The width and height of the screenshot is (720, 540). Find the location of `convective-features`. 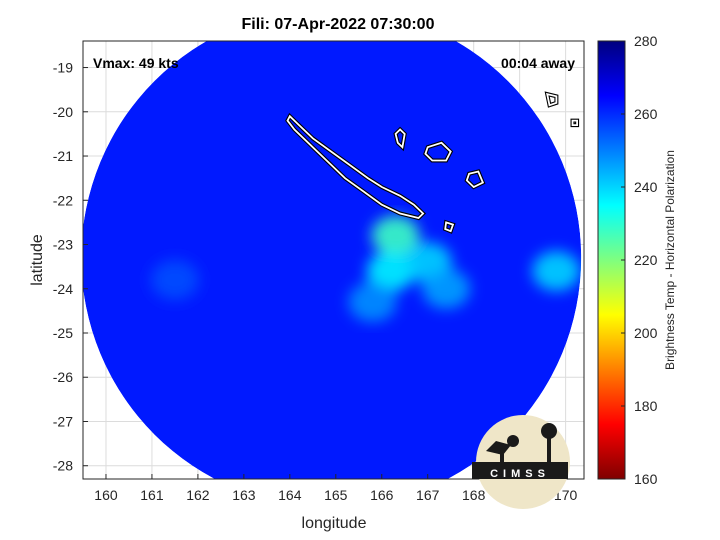

convective-features is located at coordinates (365, 269).